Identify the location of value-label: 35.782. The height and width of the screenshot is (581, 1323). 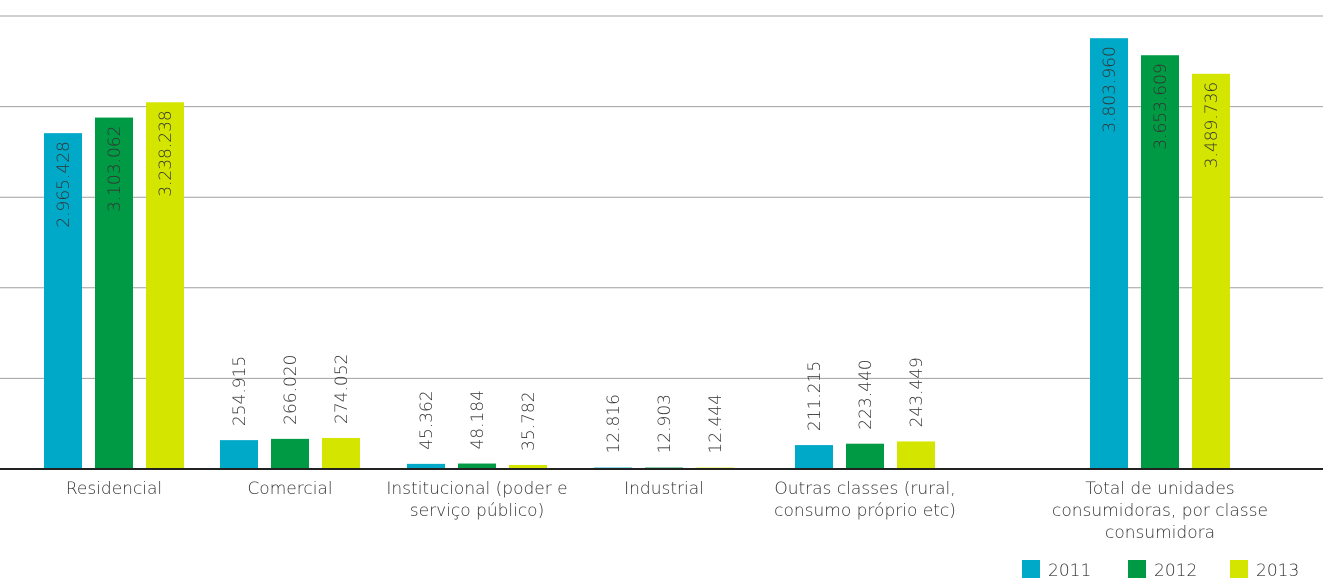
(529, 420).